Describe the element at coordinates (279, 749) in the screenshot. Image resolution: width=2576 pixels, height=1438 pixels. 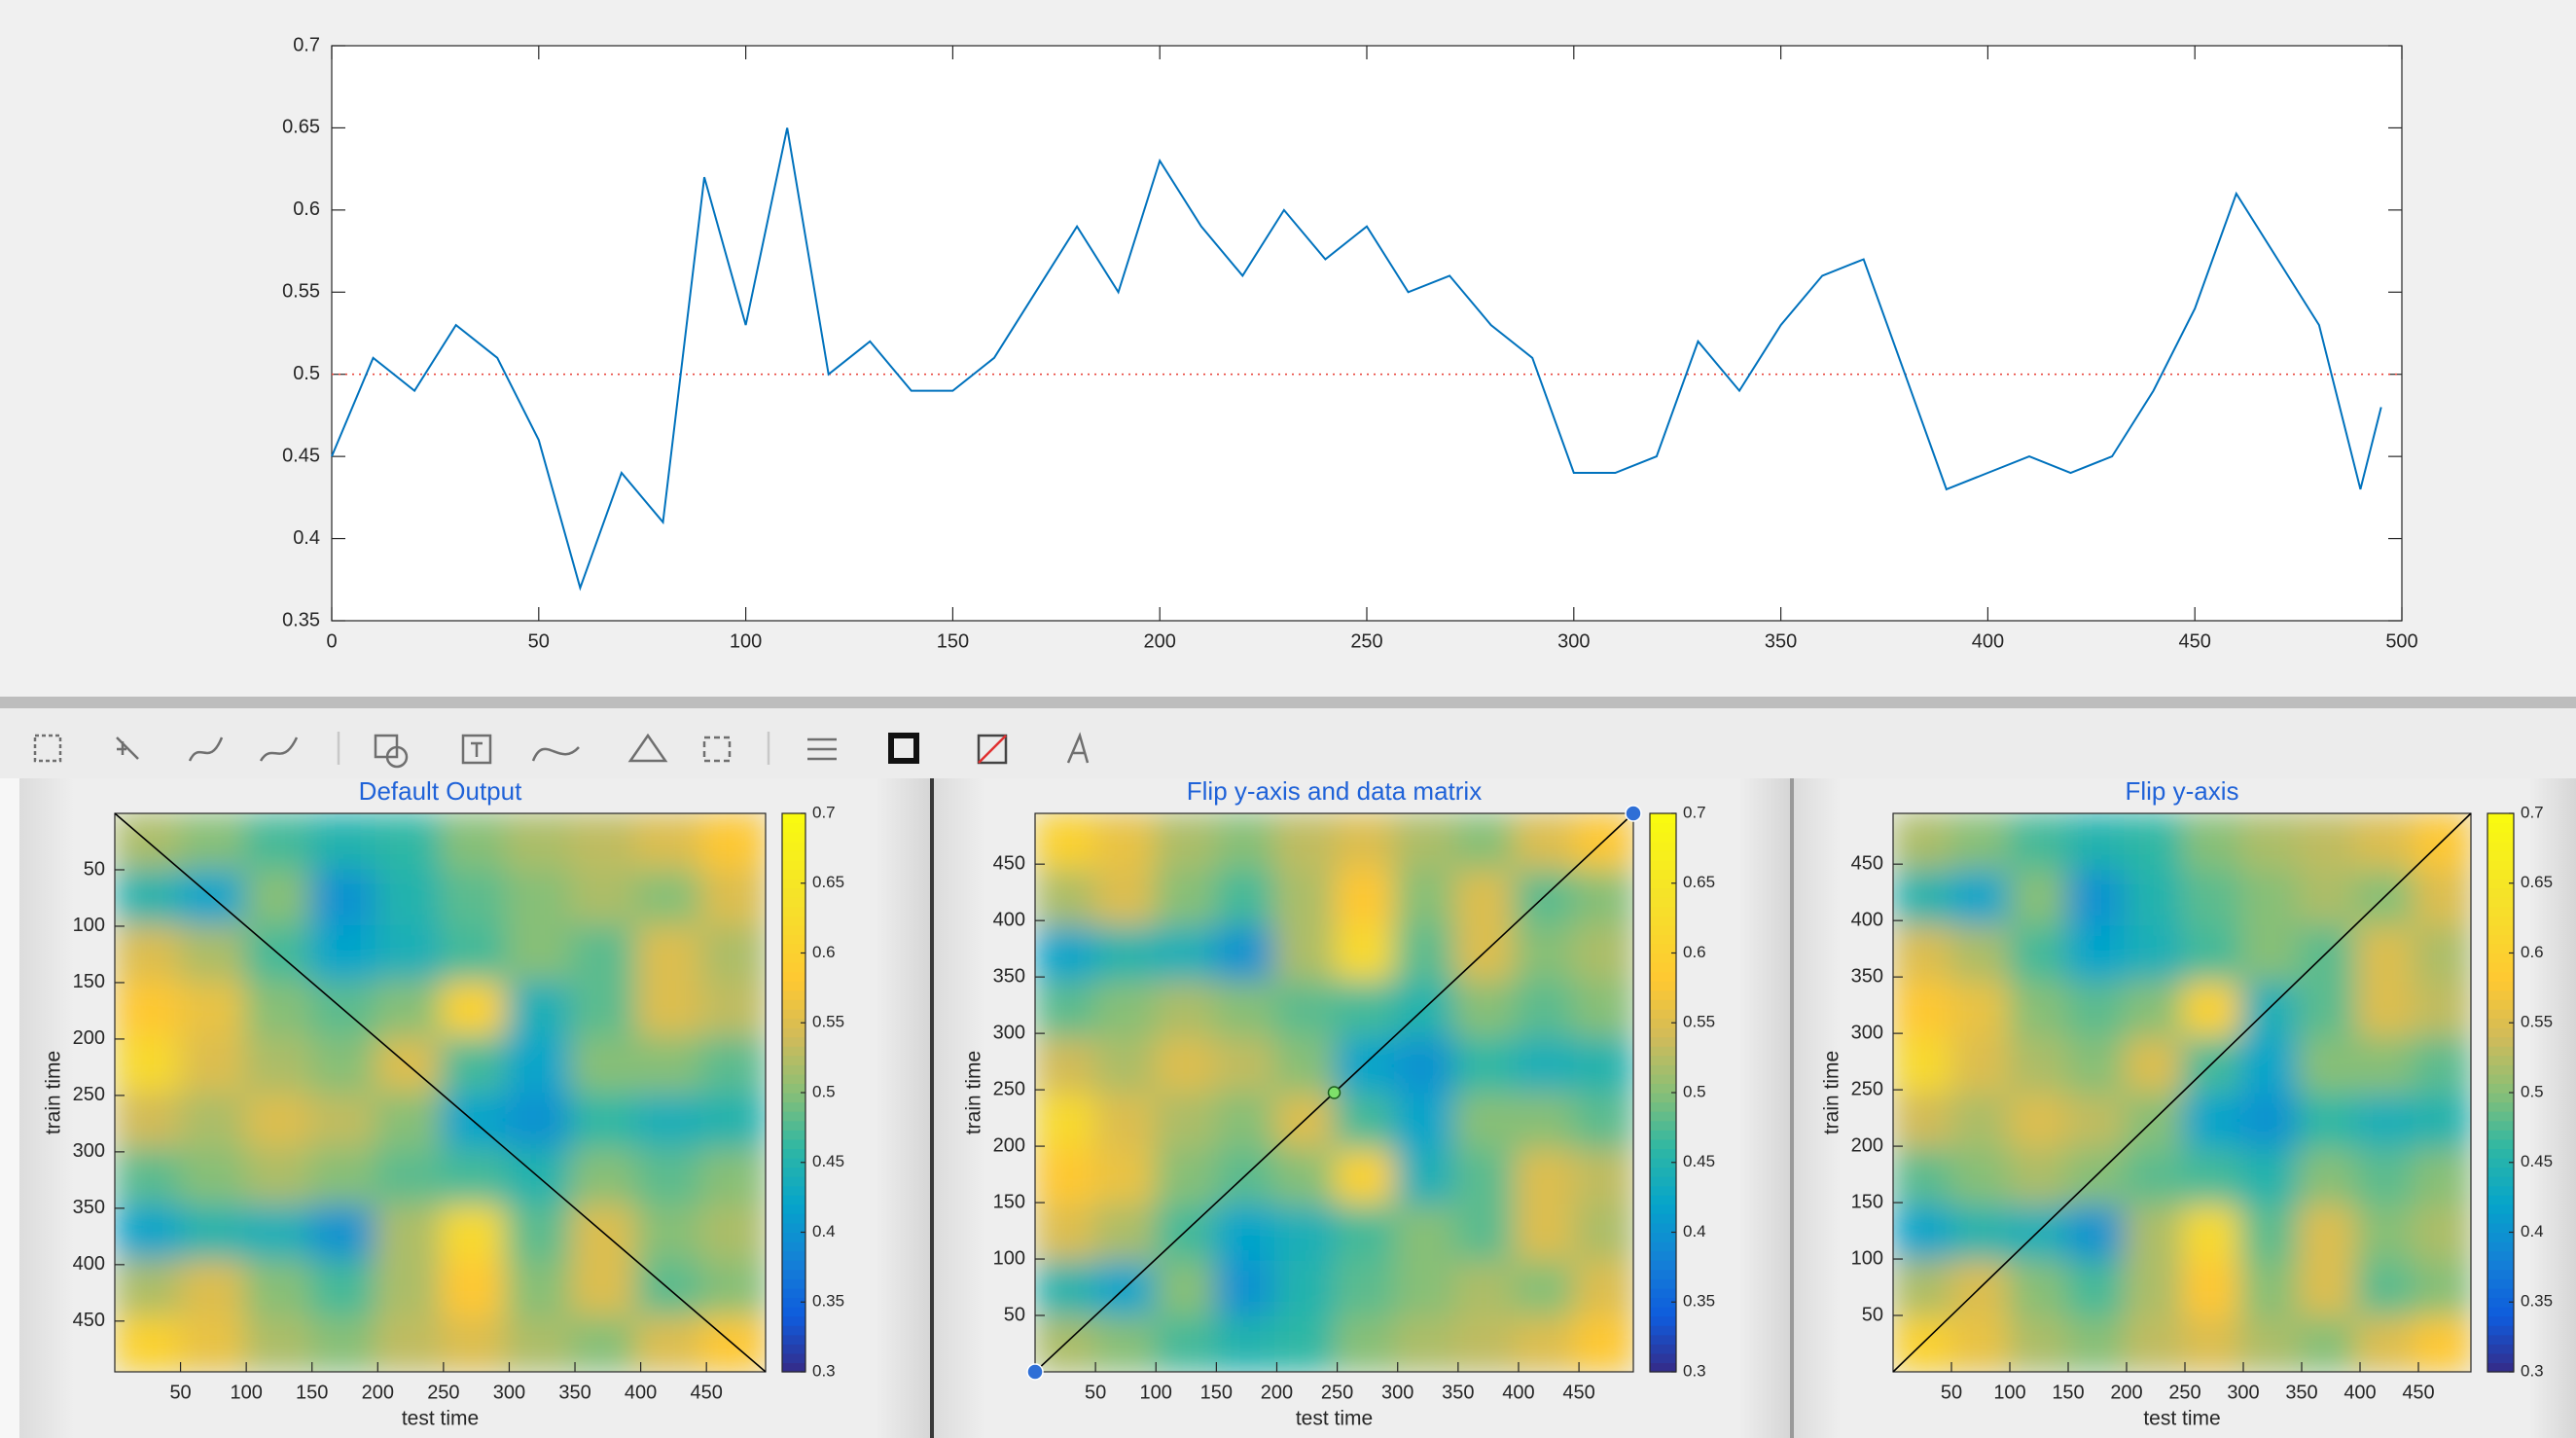
I see `draw-icon` at that location.